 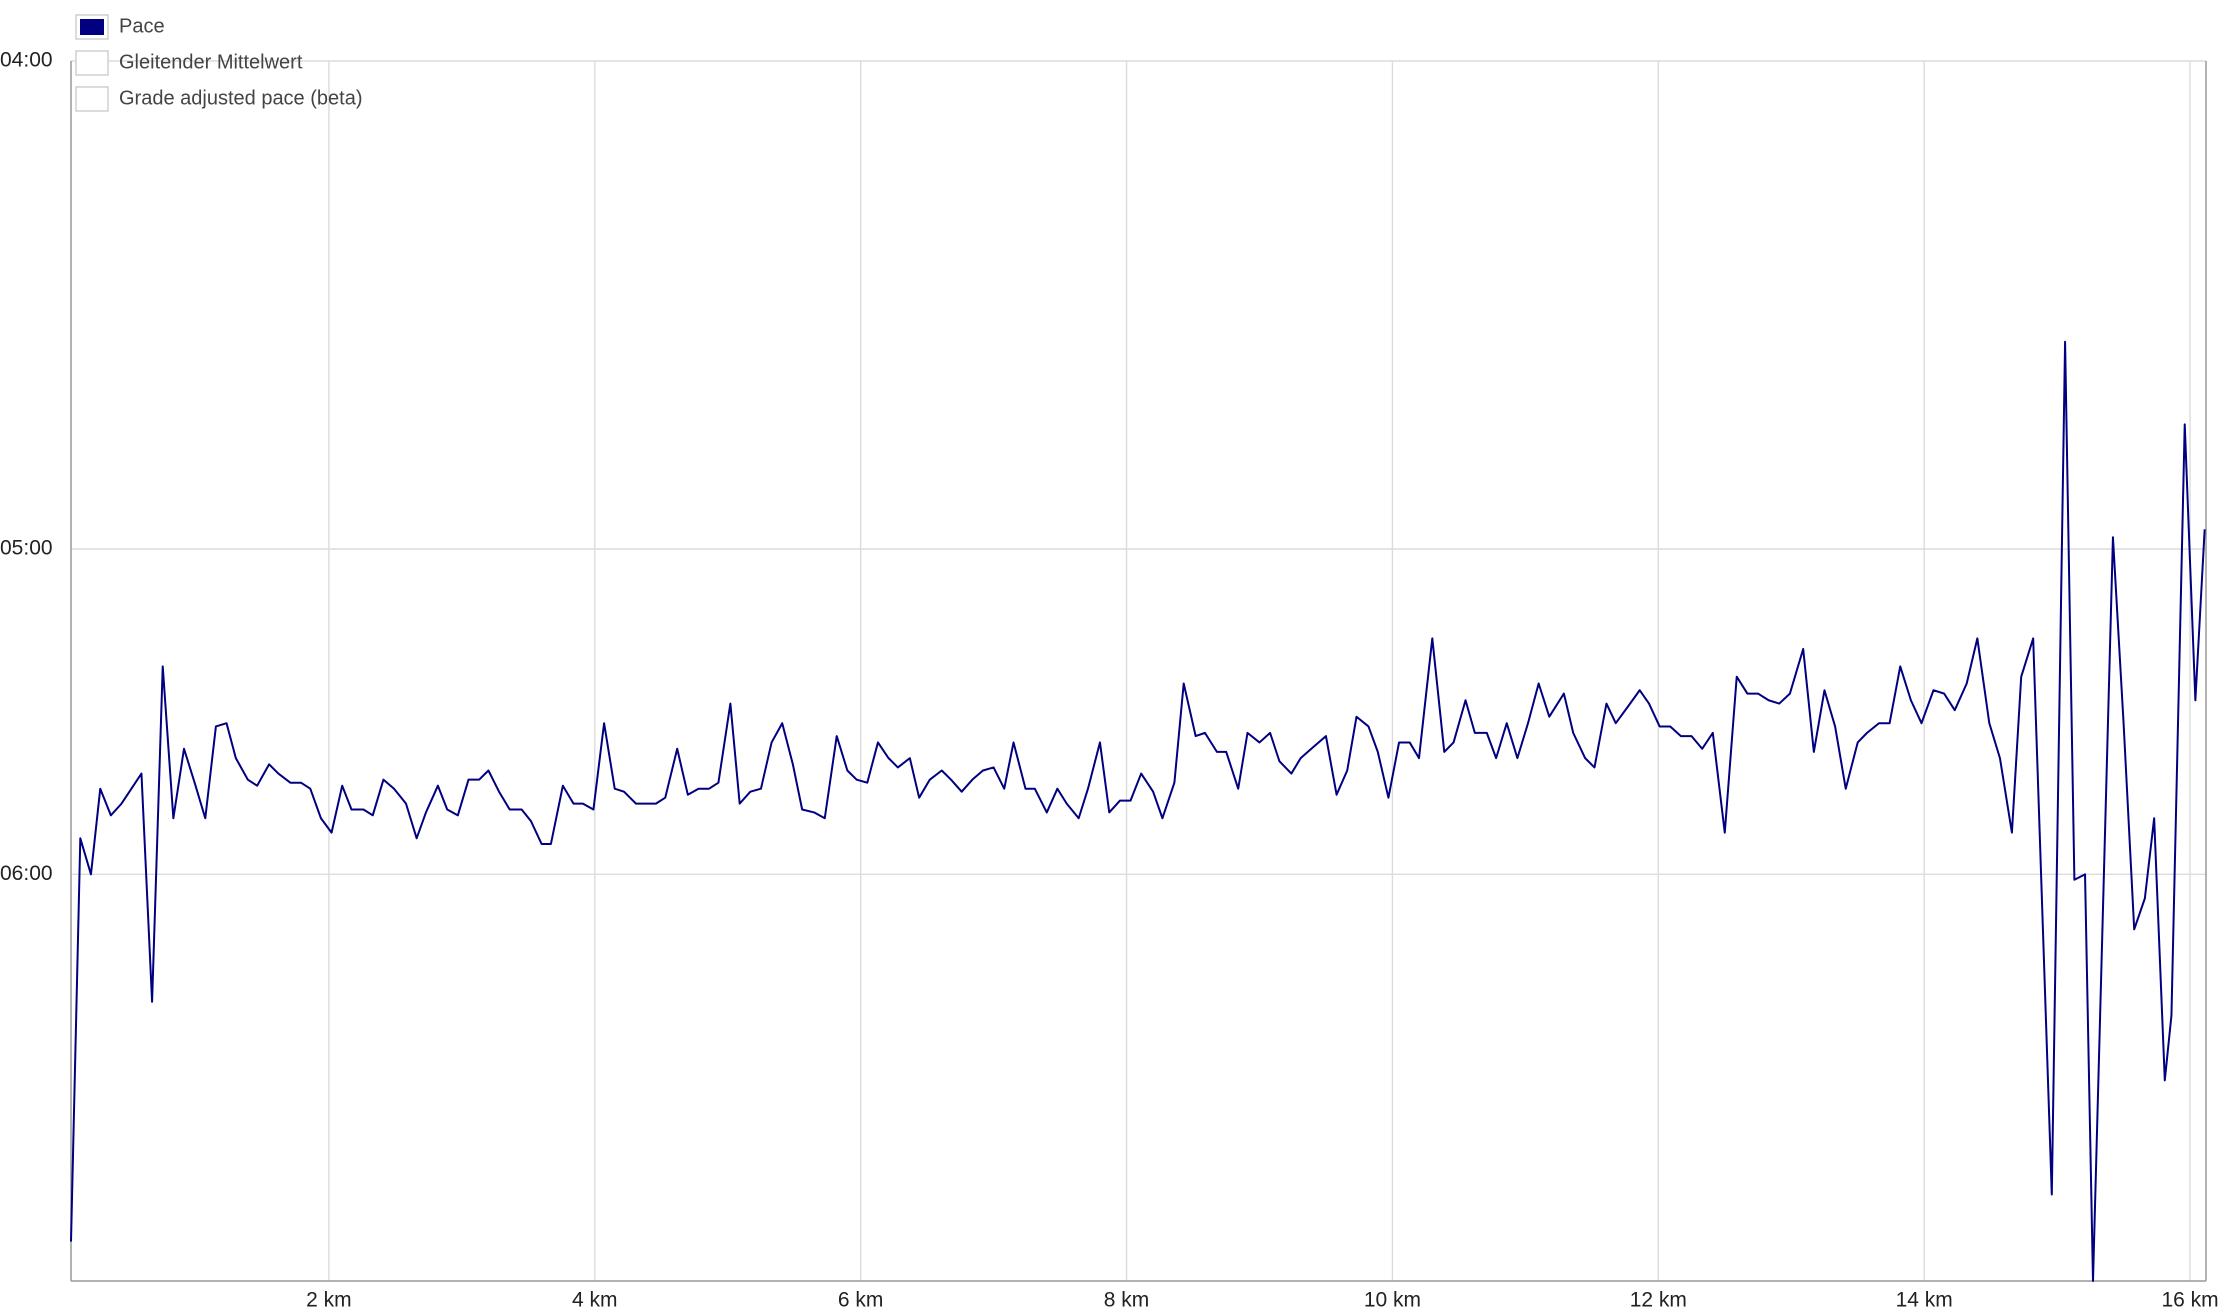 I want to click on y-tick-label: 06:00, so click(x=26, y=873).